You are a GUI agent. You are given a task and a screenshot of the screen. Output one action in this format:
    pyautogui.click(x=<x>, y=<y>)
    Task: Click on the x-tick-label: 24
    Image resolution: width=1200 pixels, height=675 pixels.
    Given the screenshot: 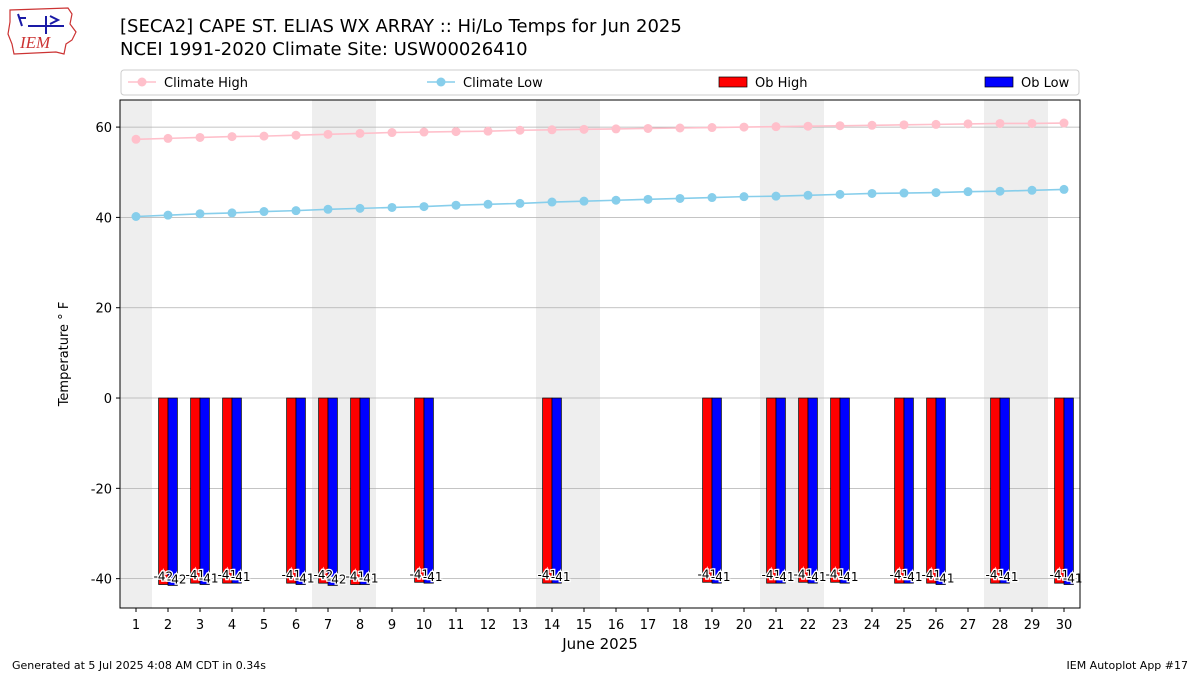 What is the action you would take?
    pyautogui.click(x=872, y=625)
    